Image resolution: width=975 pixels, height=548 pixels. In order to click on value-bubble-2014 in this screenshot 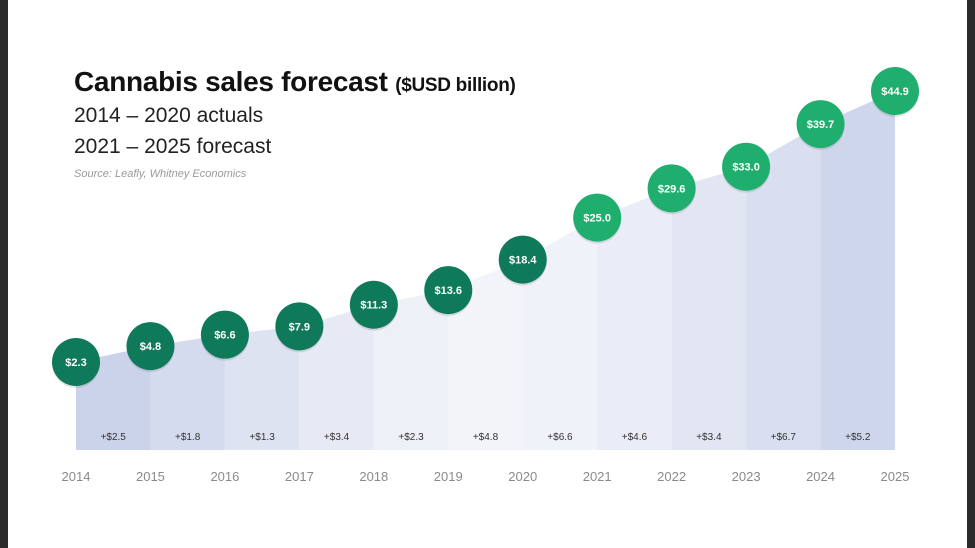, I will do `click(76, 362)`.